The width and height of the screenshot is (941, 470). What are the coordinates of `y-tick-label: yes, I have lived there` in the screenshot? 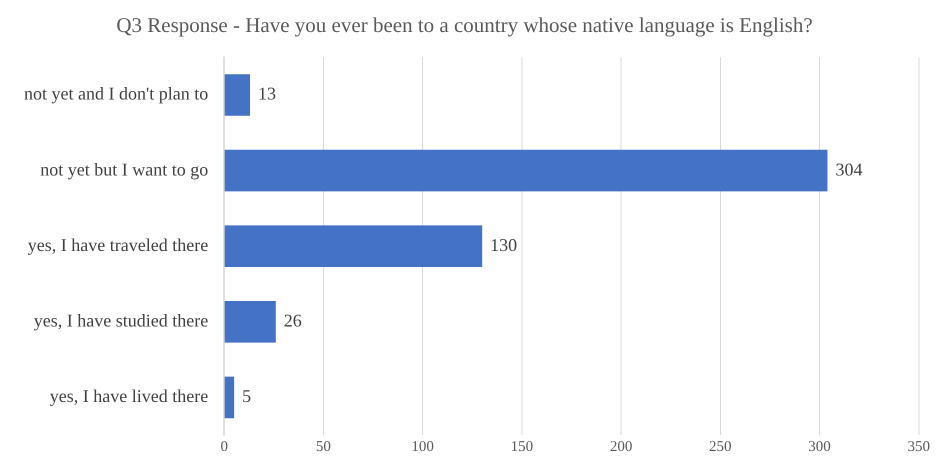 It's located at (129, 396).